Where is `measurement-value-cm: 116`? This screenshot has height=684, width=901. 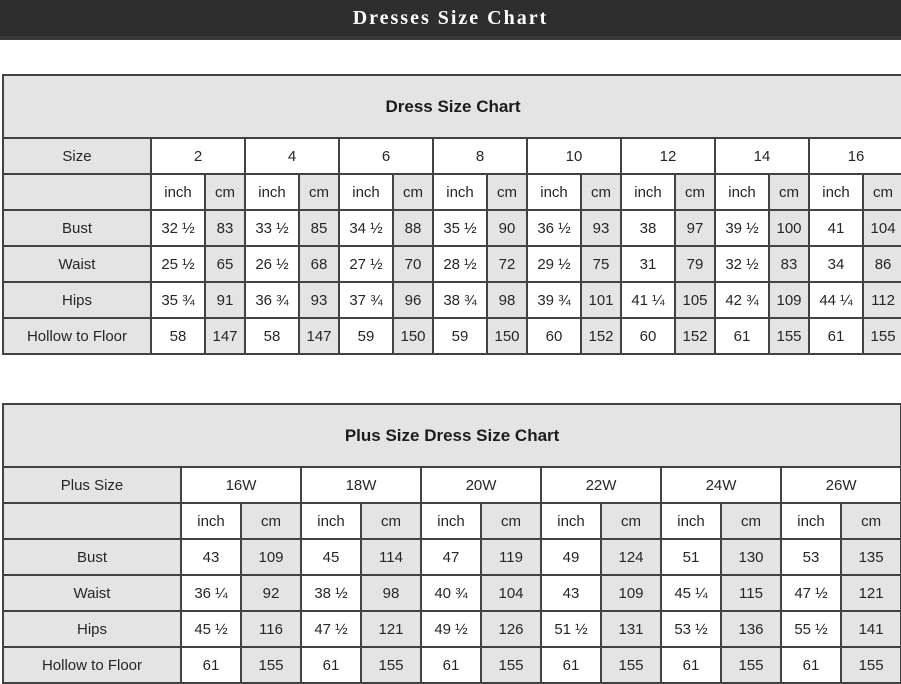 measurement-value-cm: 116 is located at coordinates (271, 629).